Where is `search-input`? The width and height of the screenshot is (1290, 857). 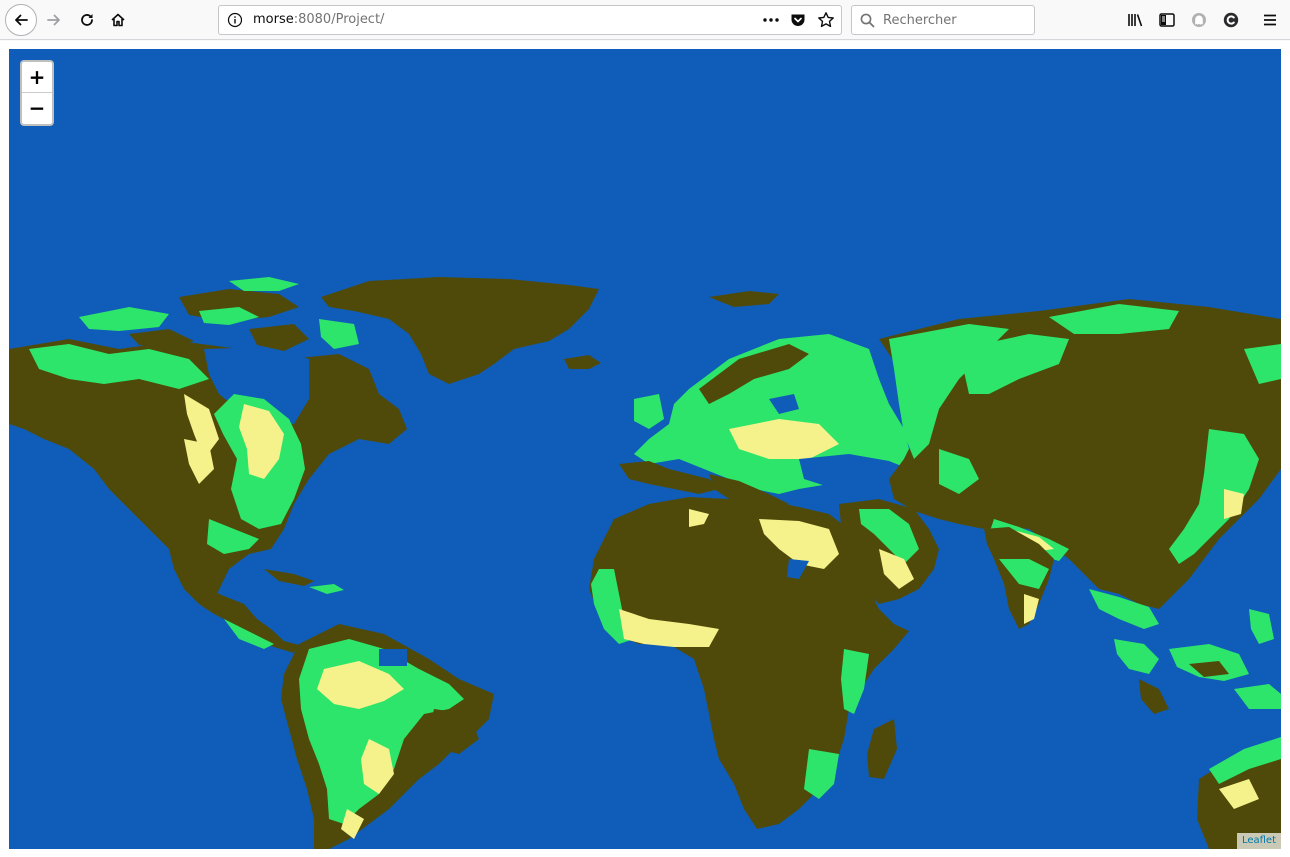 search-input is located at coordinates (955, 20).